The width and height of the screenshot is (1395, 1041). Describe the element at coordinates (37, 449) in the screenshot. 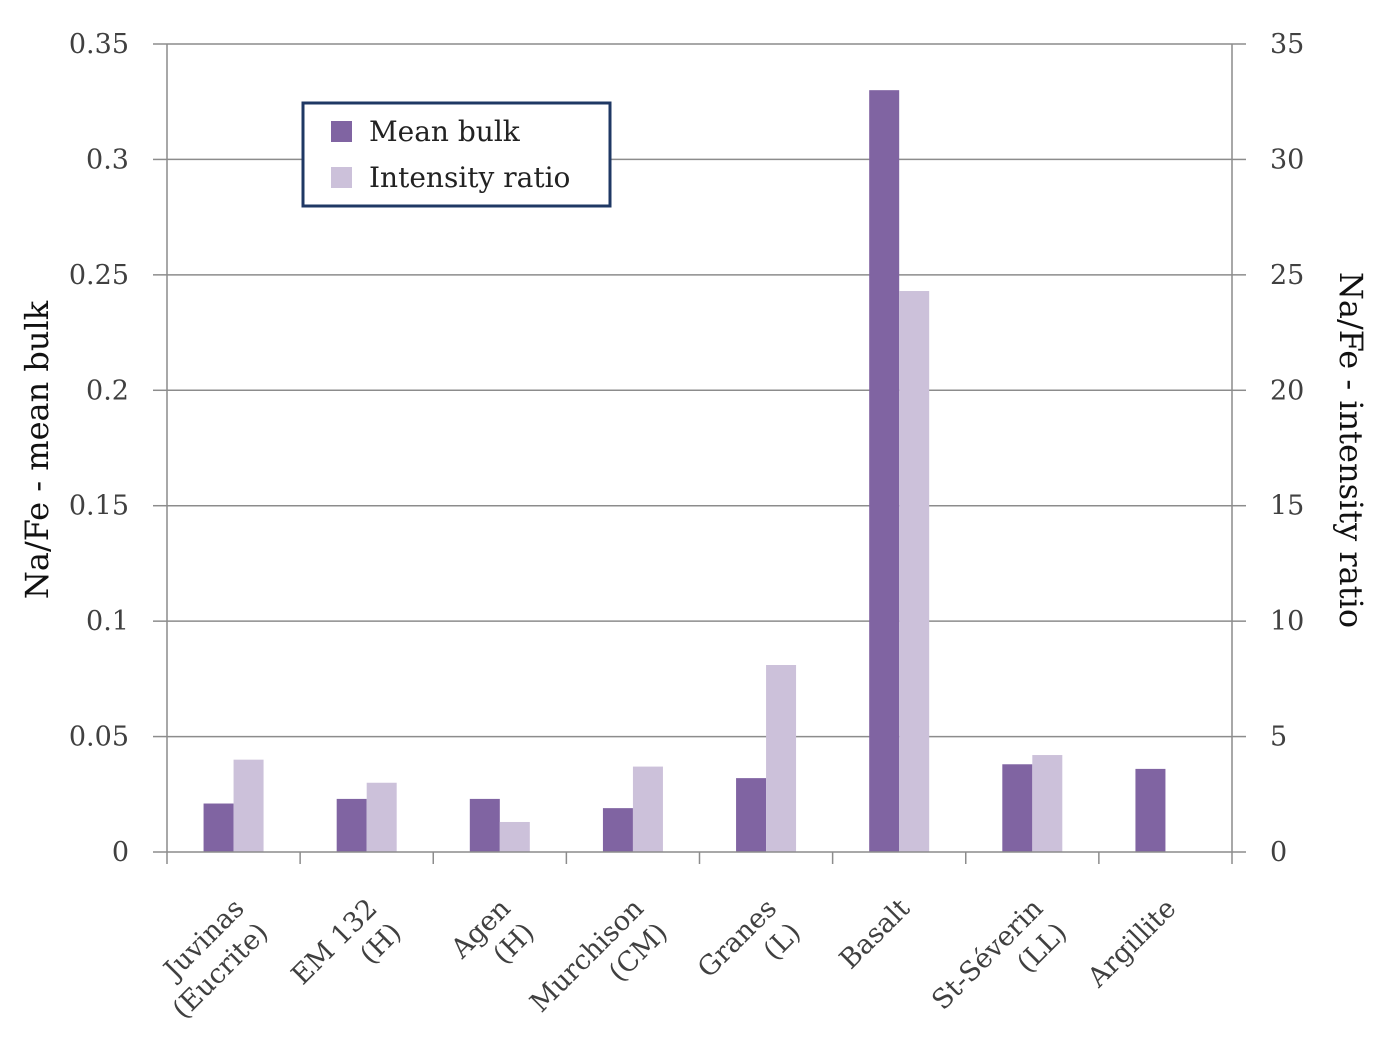

I see `left-axis-title: Na/Fe - mean bulk` at that location.